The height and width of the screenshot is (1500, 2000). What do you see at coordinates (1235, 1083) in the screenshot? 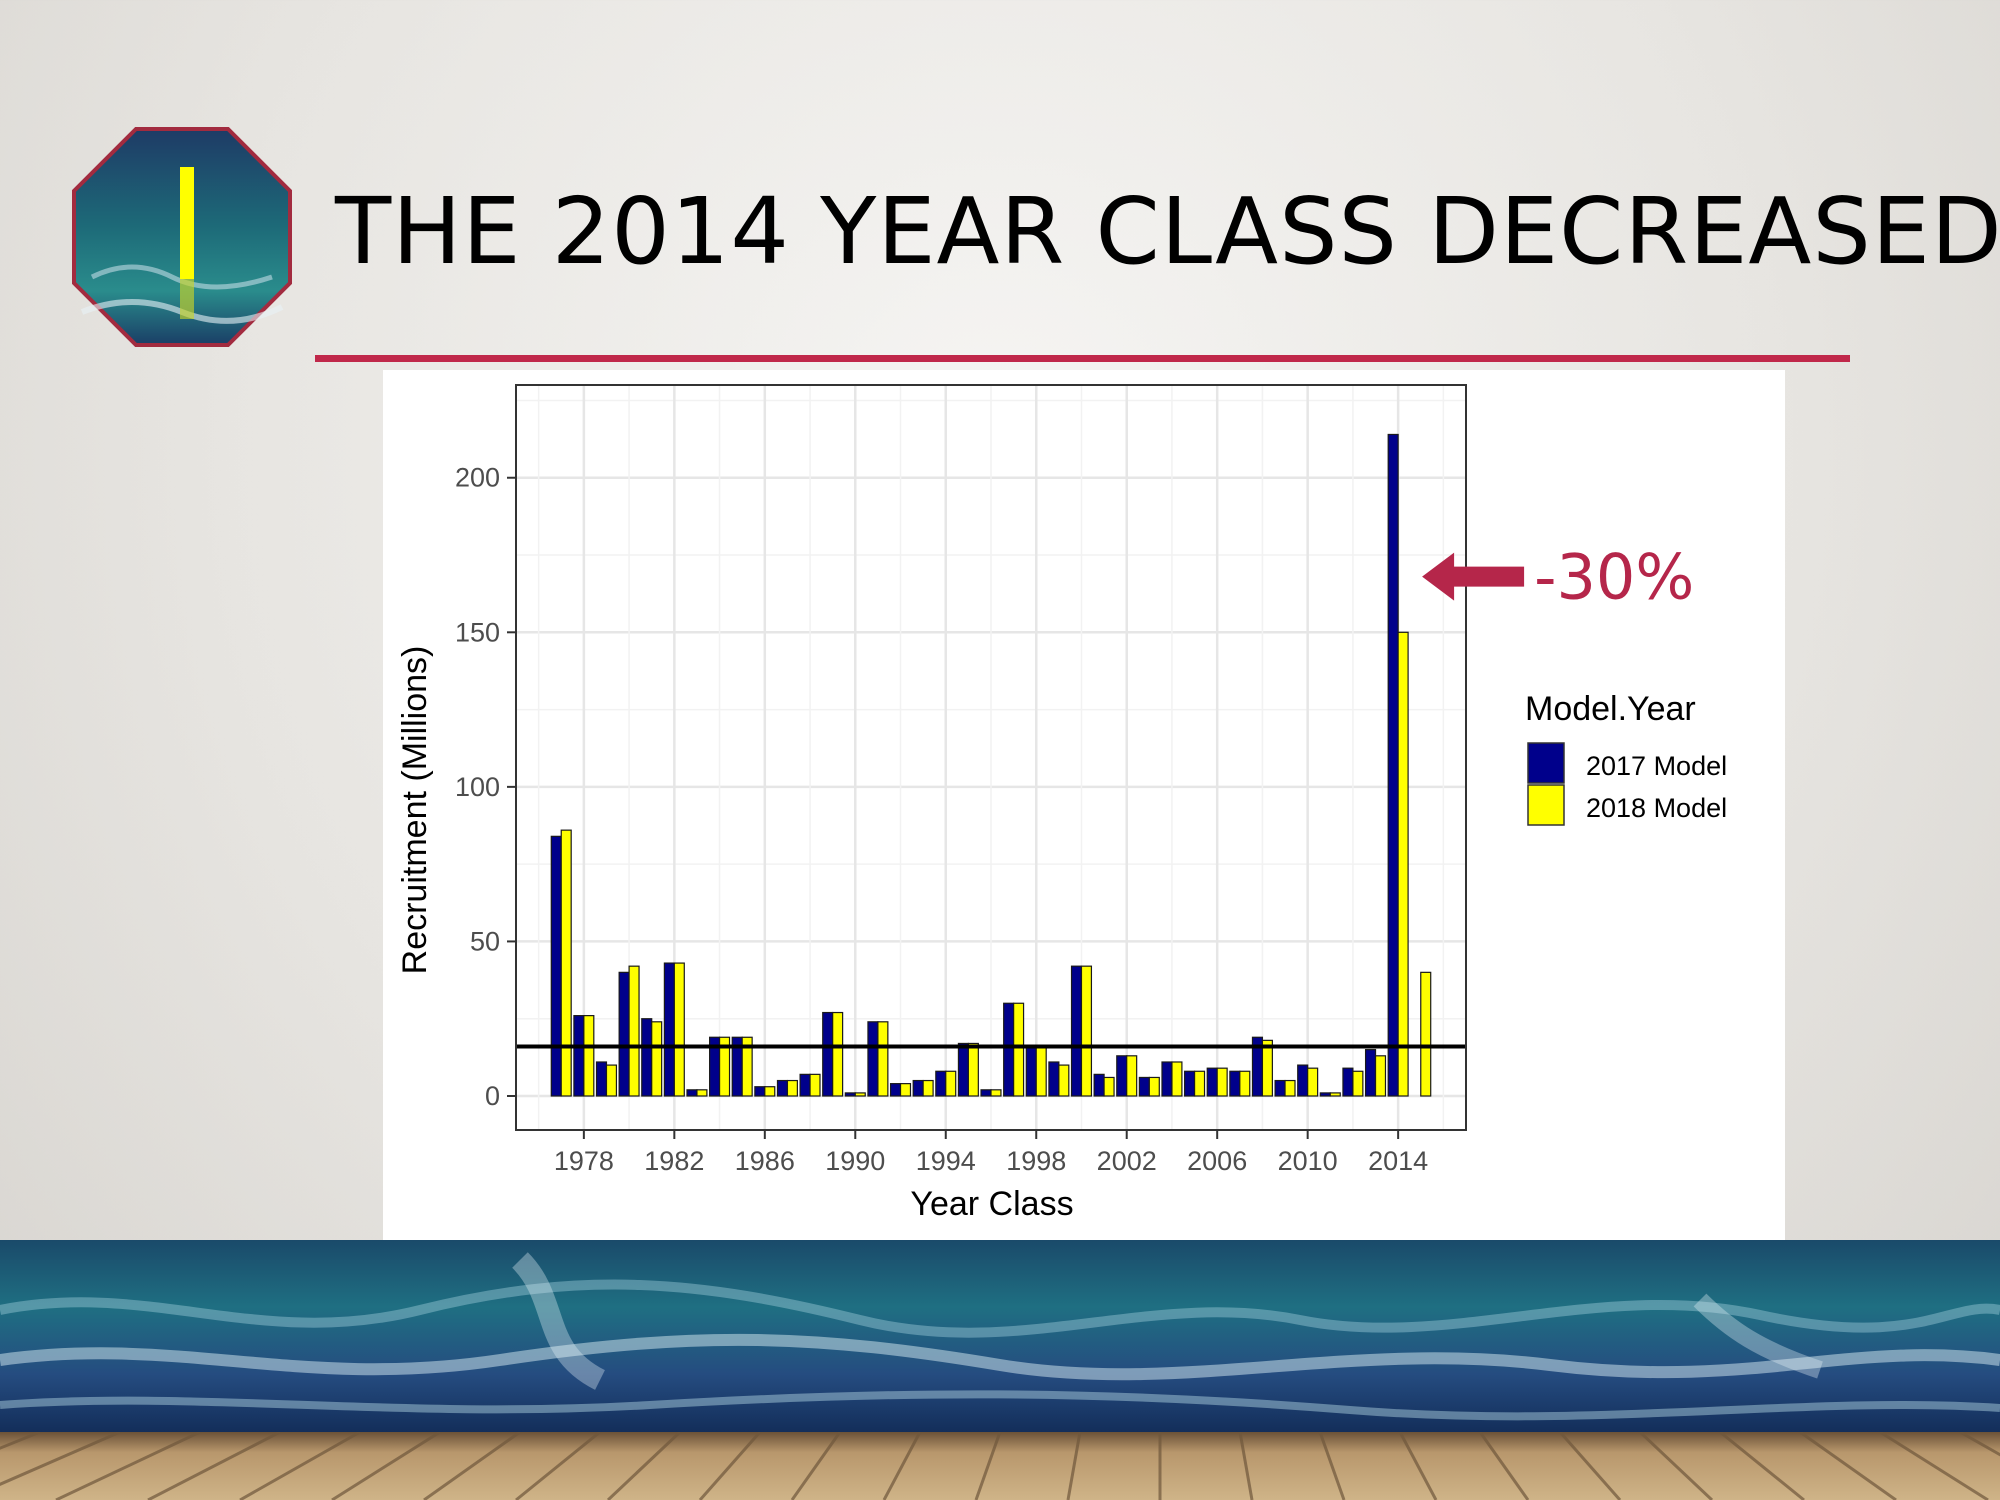
I see `bar-2017-2007` at bounding box center [1235, 1083].